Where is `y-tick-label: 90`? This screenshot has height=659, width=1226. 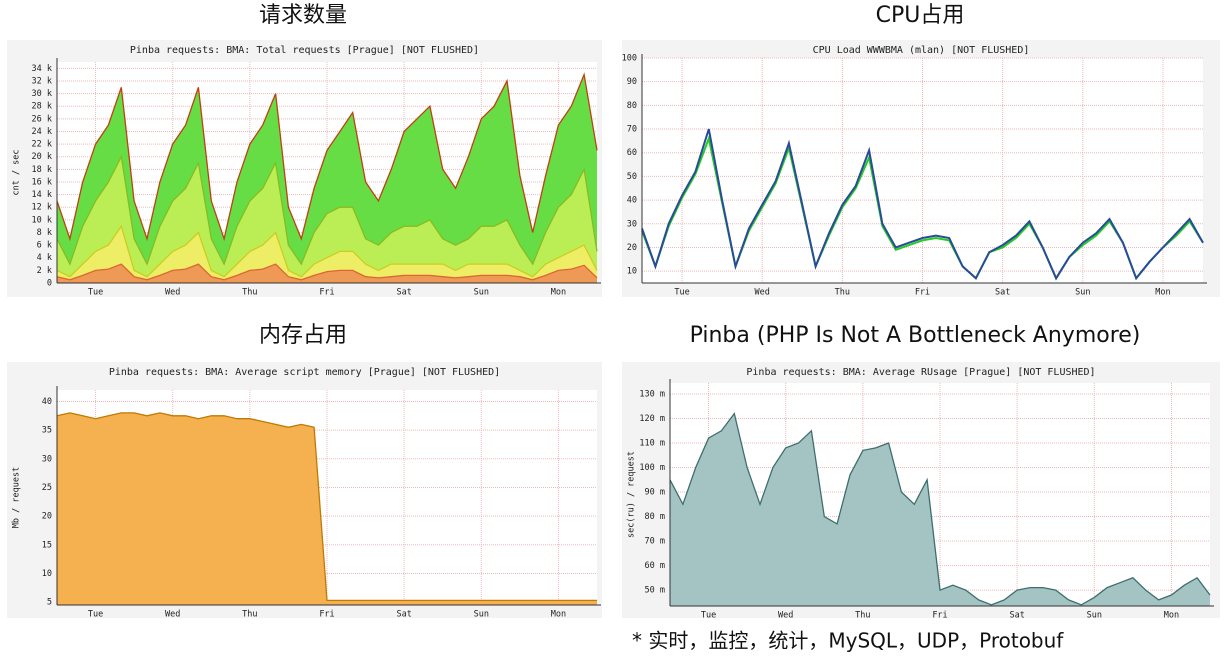
y-tick-label: 90 is located at coordinates (632, 82).